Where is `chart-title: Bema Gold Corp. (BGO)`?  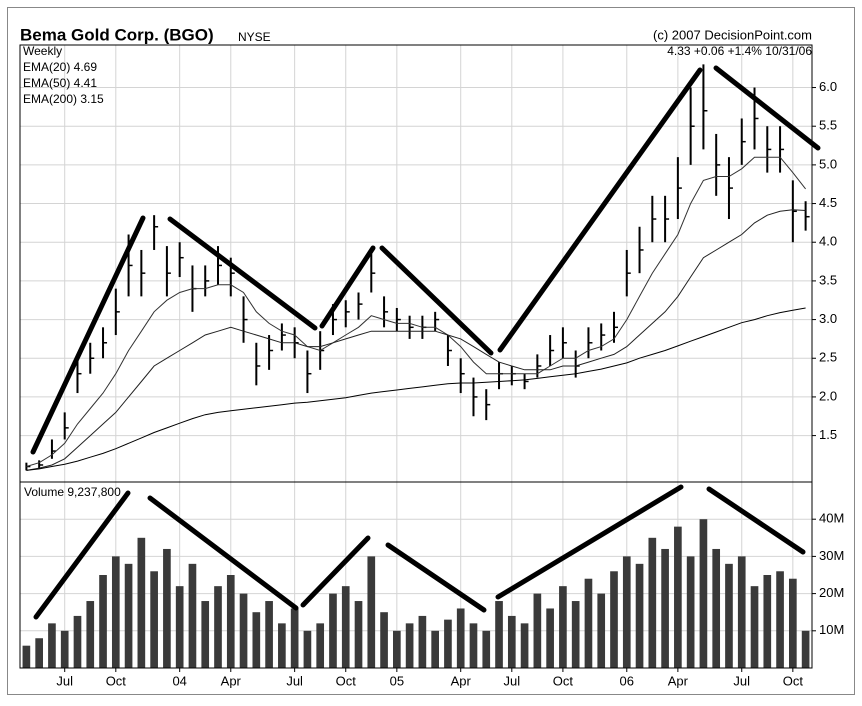 chart-title: Bema Gold Corp. (BGO) is located at coordinates (117, 34).